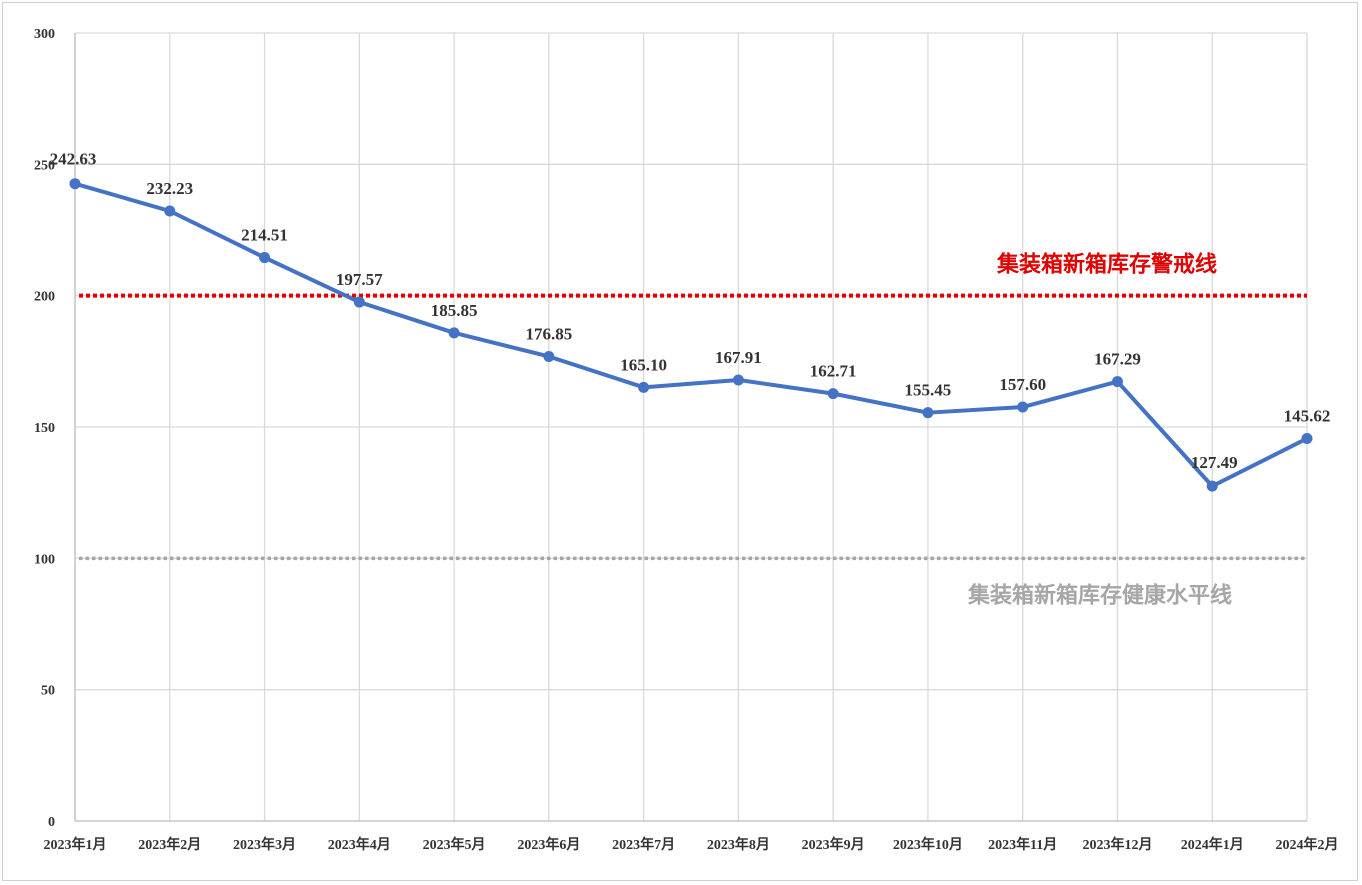  I want to click on data-label: 214.51, so click(264, 235).